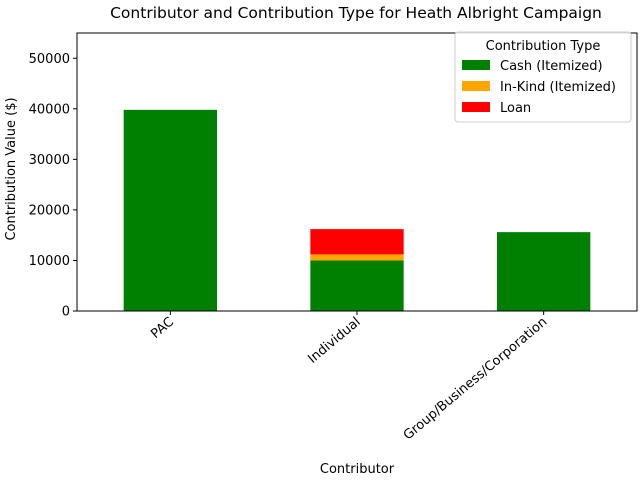 This screenshot has height=480, width=640. I want to click on y-tick-label: 40000, so click(49, 109).